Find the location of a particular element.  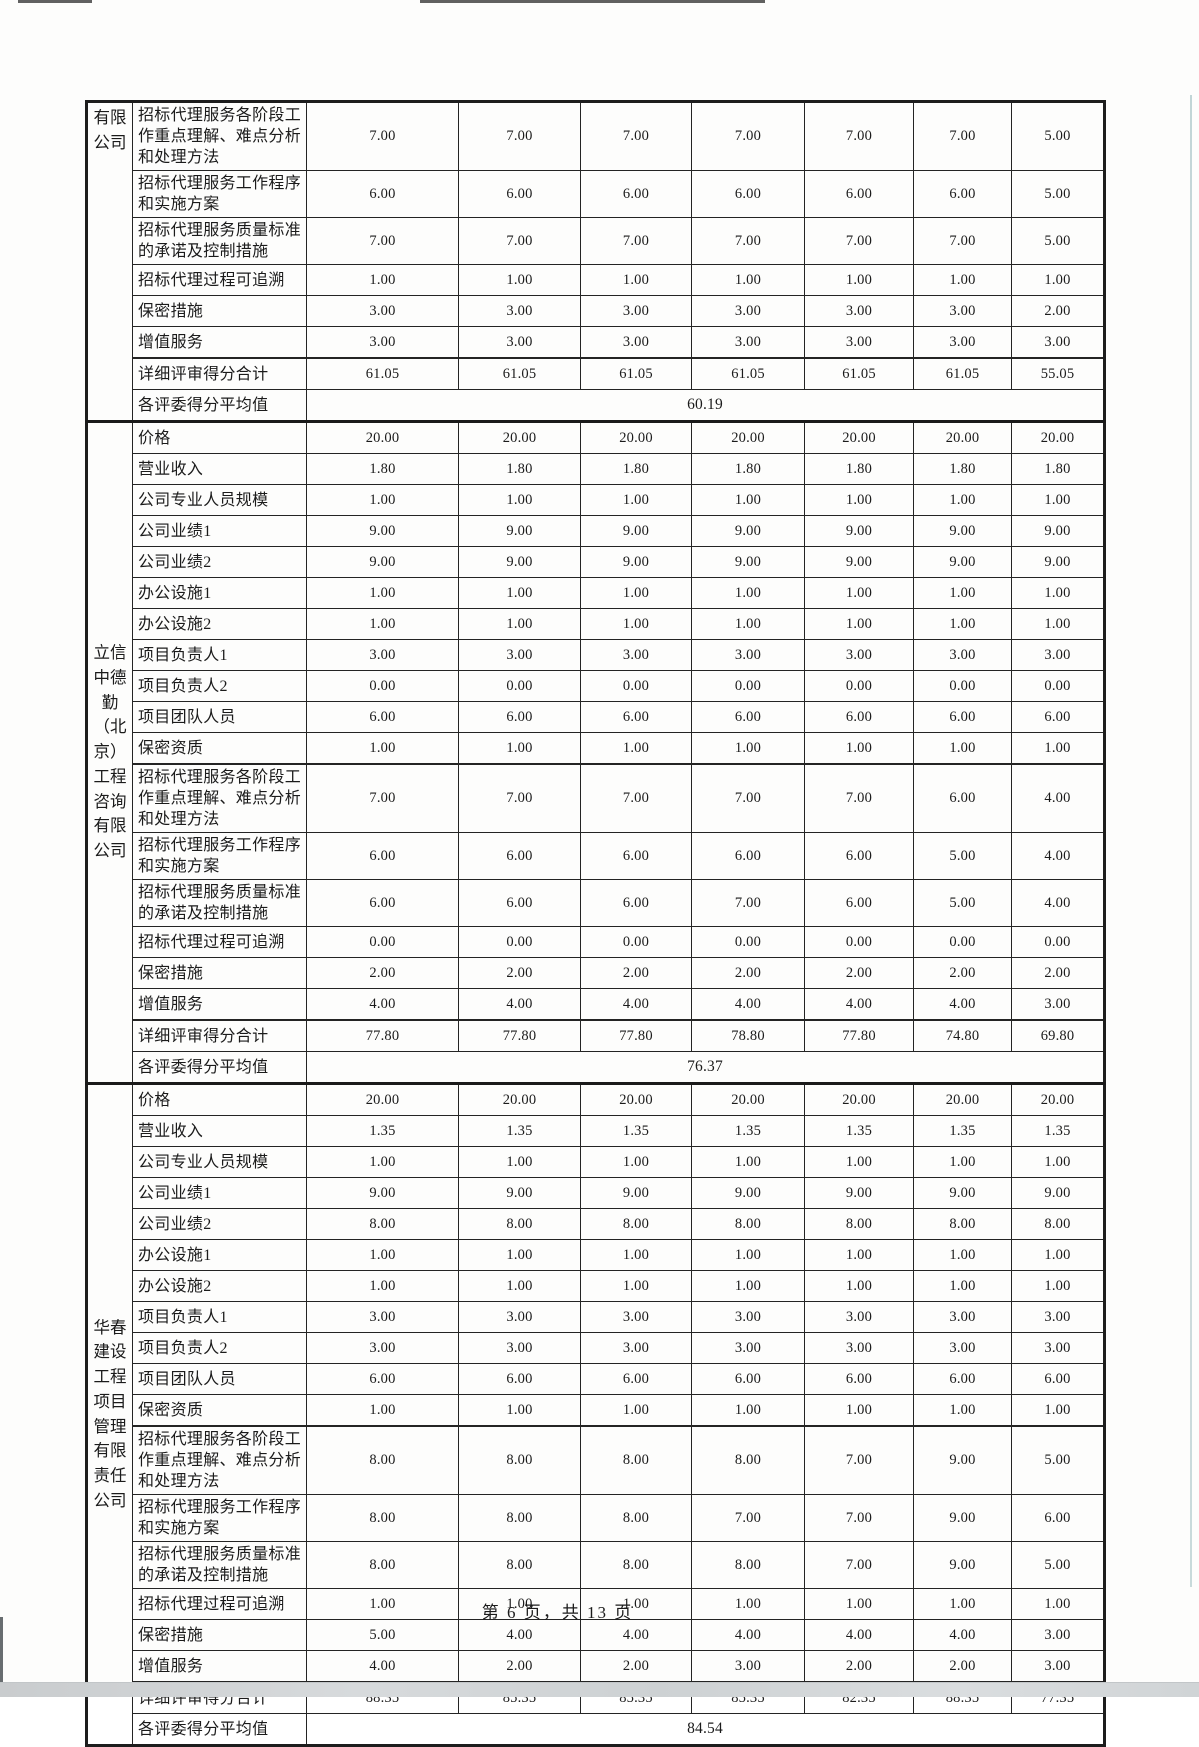

criterion-label: 招标代理过程可追溯 is located at coordinates (220, 280).